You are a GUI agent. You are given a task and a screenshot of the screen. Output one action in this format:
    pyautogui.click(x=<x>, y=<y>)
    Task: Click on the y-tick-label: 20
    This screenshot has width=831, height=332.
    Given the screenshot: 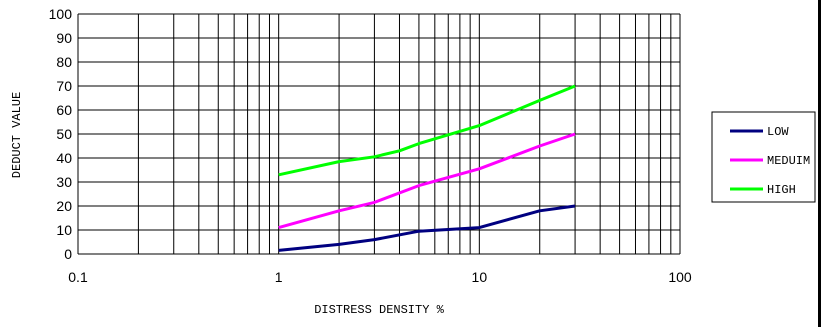 What is the action you would take?
    pyautogui.click(x=64, y=206)
    